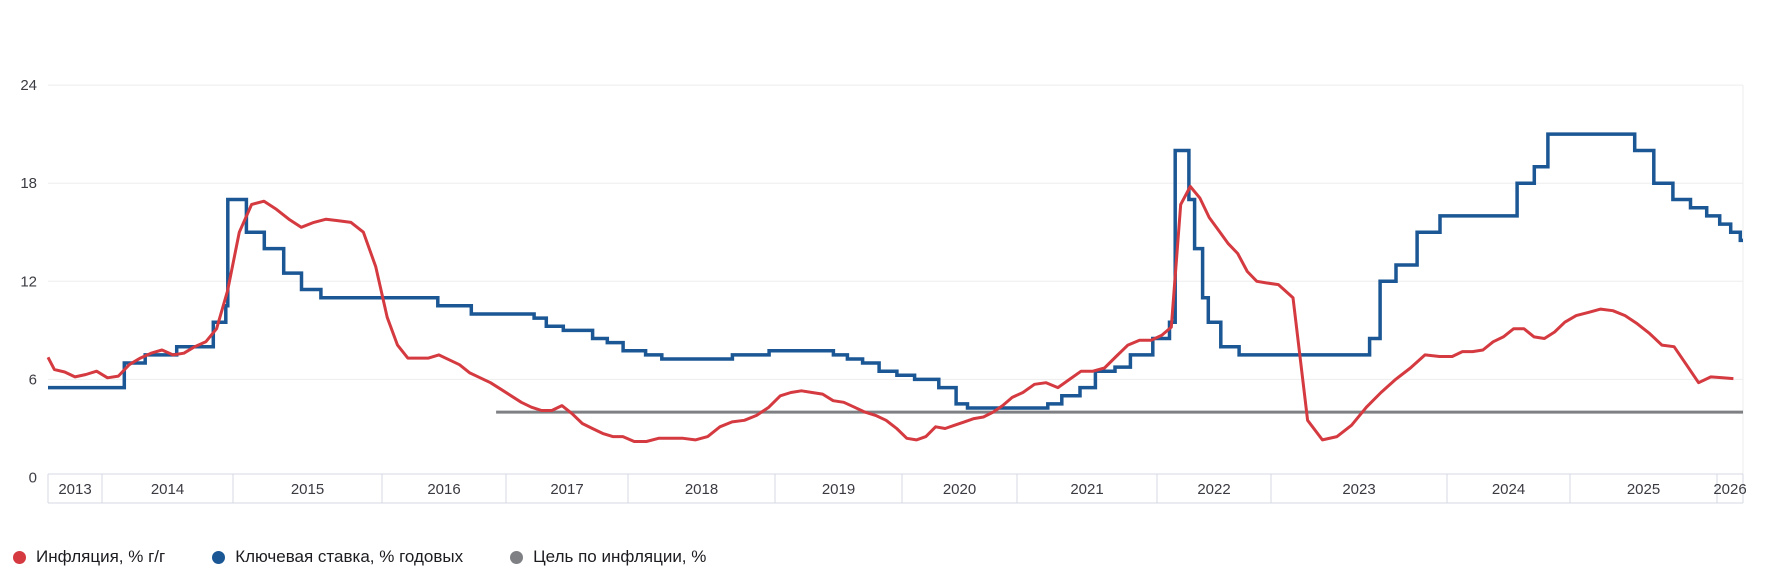 The width and height of the screenshot is (1792, 585). What do you see at coordinates (1508, 489) in the screenshot?
I see `year-label: 2024` at bounding box center [1508, 489].